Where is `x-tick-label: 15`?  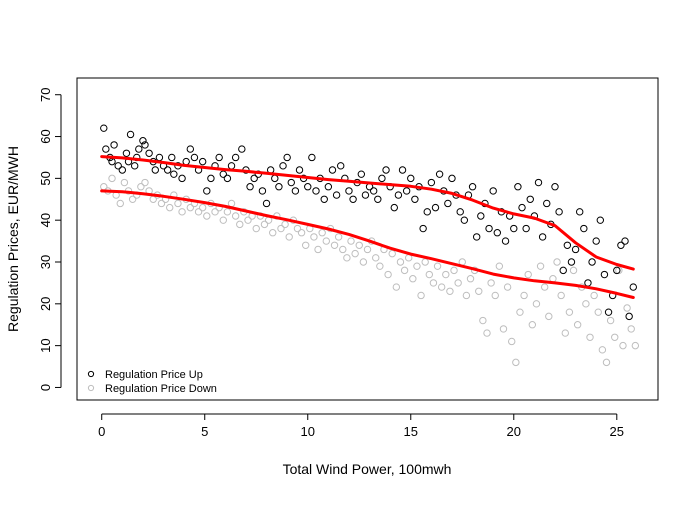 x-tick-label: 15 is located at coordinates (411, 431).